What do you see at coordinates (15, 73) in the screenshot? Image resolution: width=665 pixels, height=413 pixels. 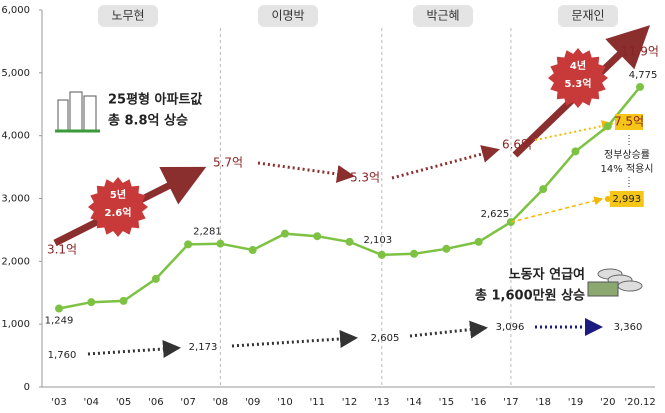 I see `y-tick-label: 5,000` at bounding box center [15, 73].